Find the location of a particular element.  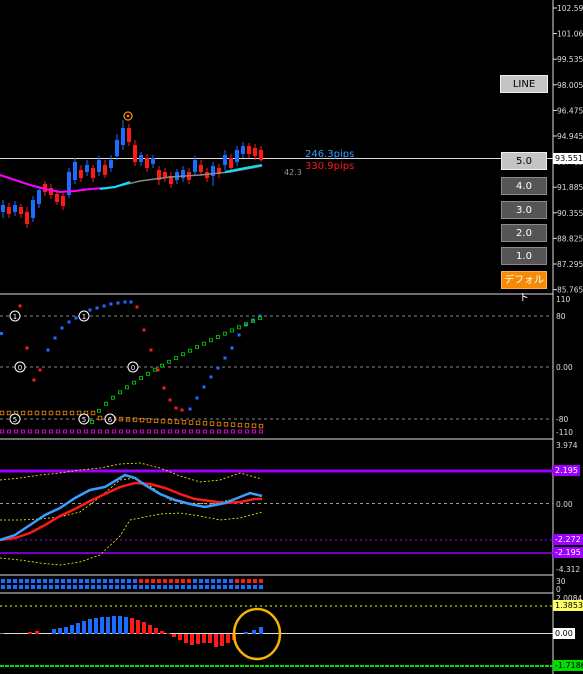

price-label: 99.535 is located at coordinates (570, 59).